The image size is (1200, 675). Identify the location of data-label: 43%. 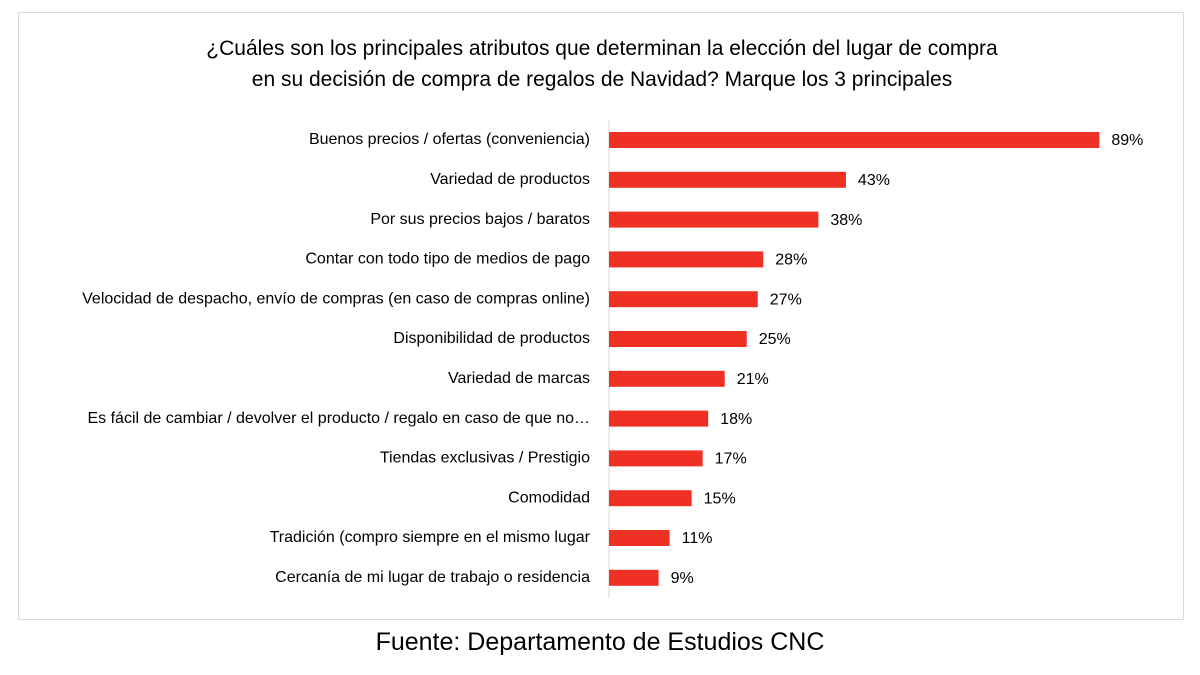
(874, 180).